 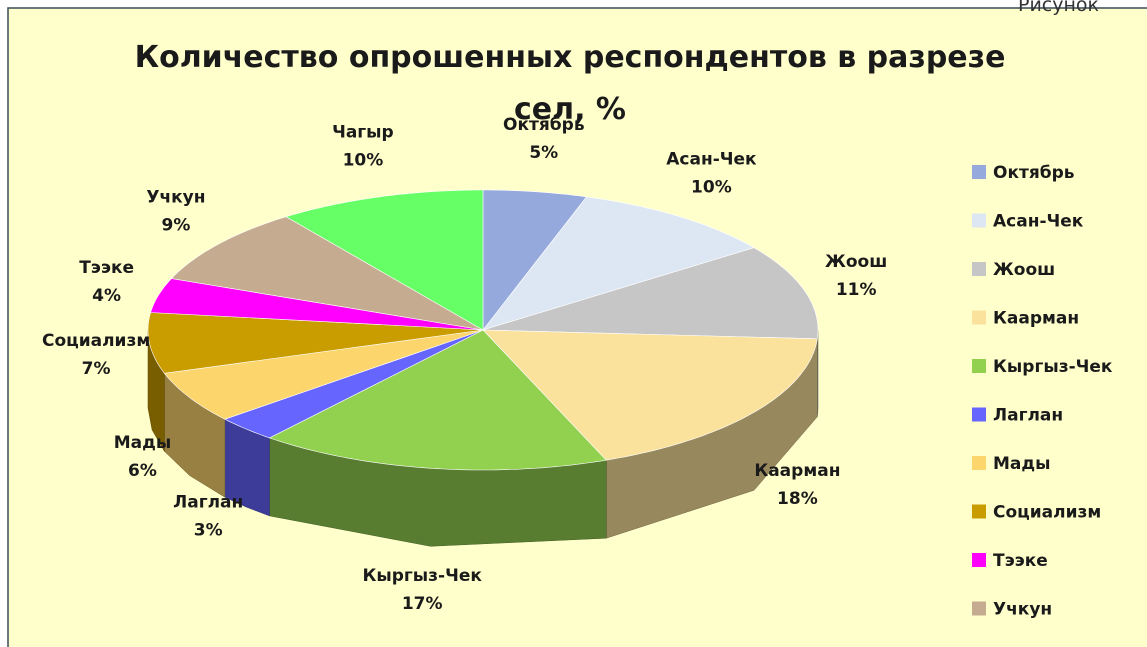 I want to click on legend-label: Октябрь, so click(x=1034, y=173).